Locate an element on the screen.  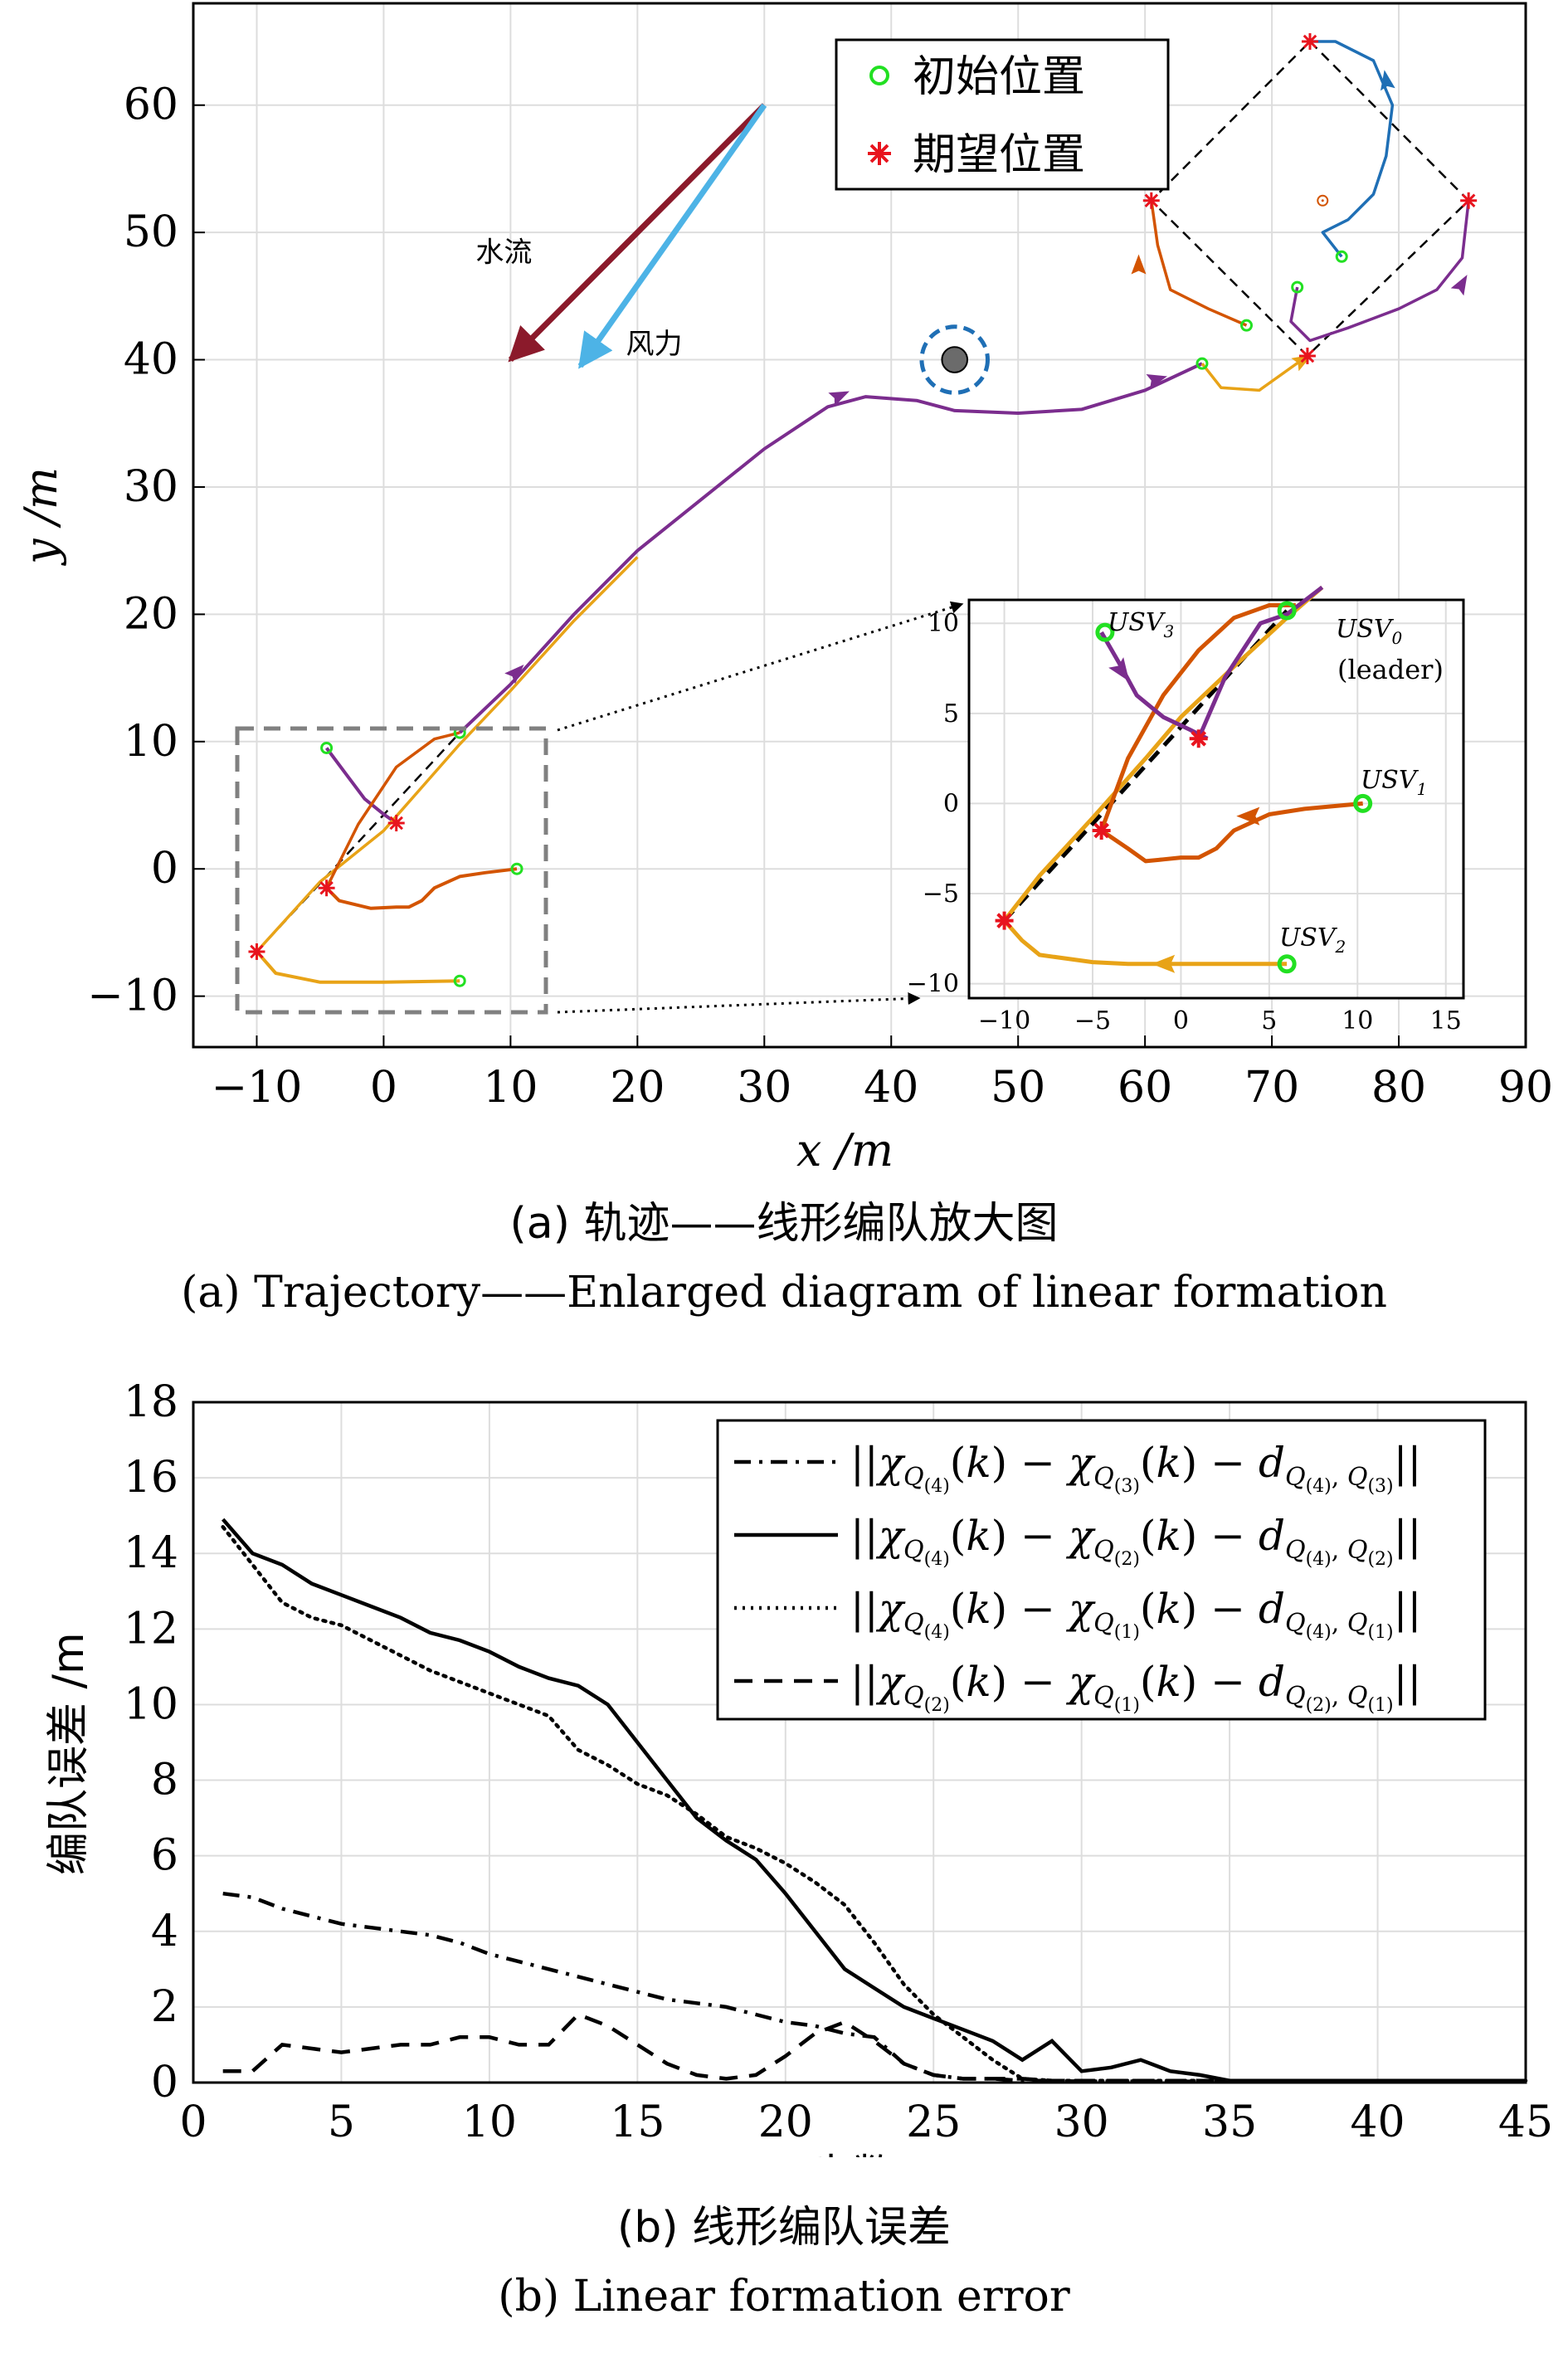
trajectory-usv1 is located at coordinates (421, 889).